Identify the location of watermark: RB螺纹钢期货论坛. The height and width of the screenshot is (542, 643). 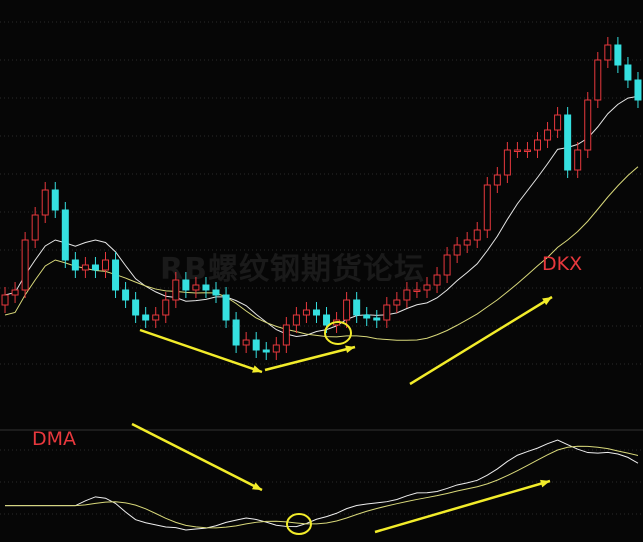
(292, 269).